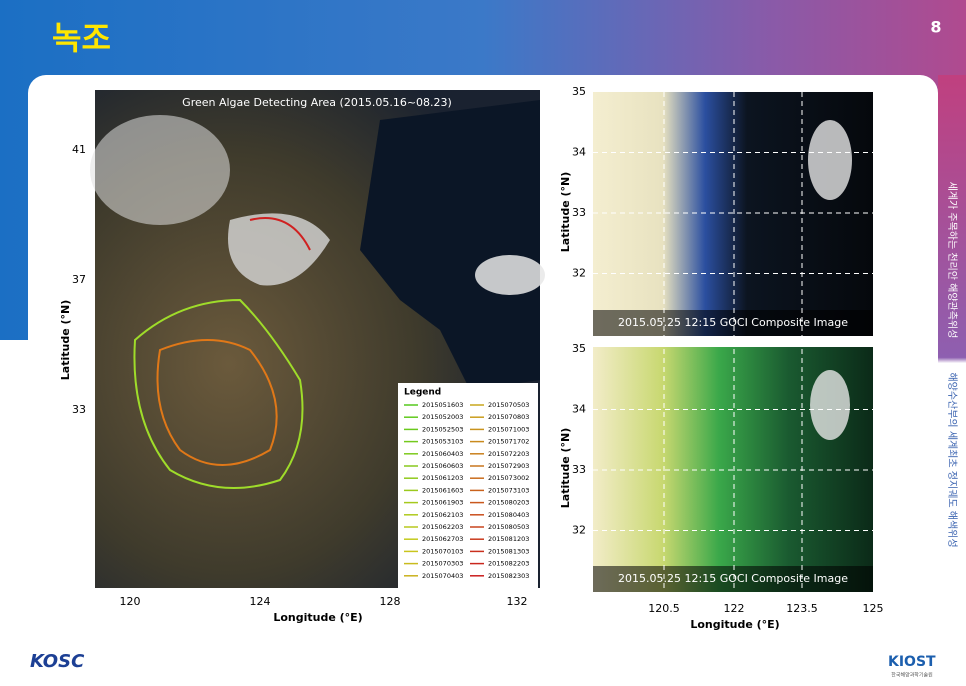 The image size is (966, 686). What do you see at coordinates (442, 564) in the screenshot?
I see `legend-label: 2015070303` at bounding box center [442, 564].